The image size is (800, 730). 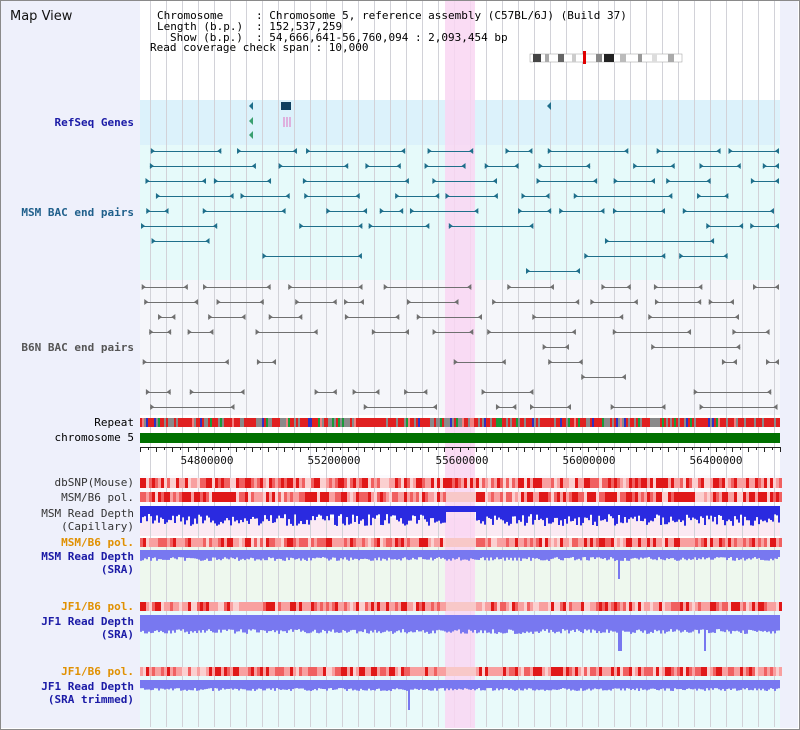 I want to click on track-label-refseq: RefSeq Genes, so click(x=94, y=122).